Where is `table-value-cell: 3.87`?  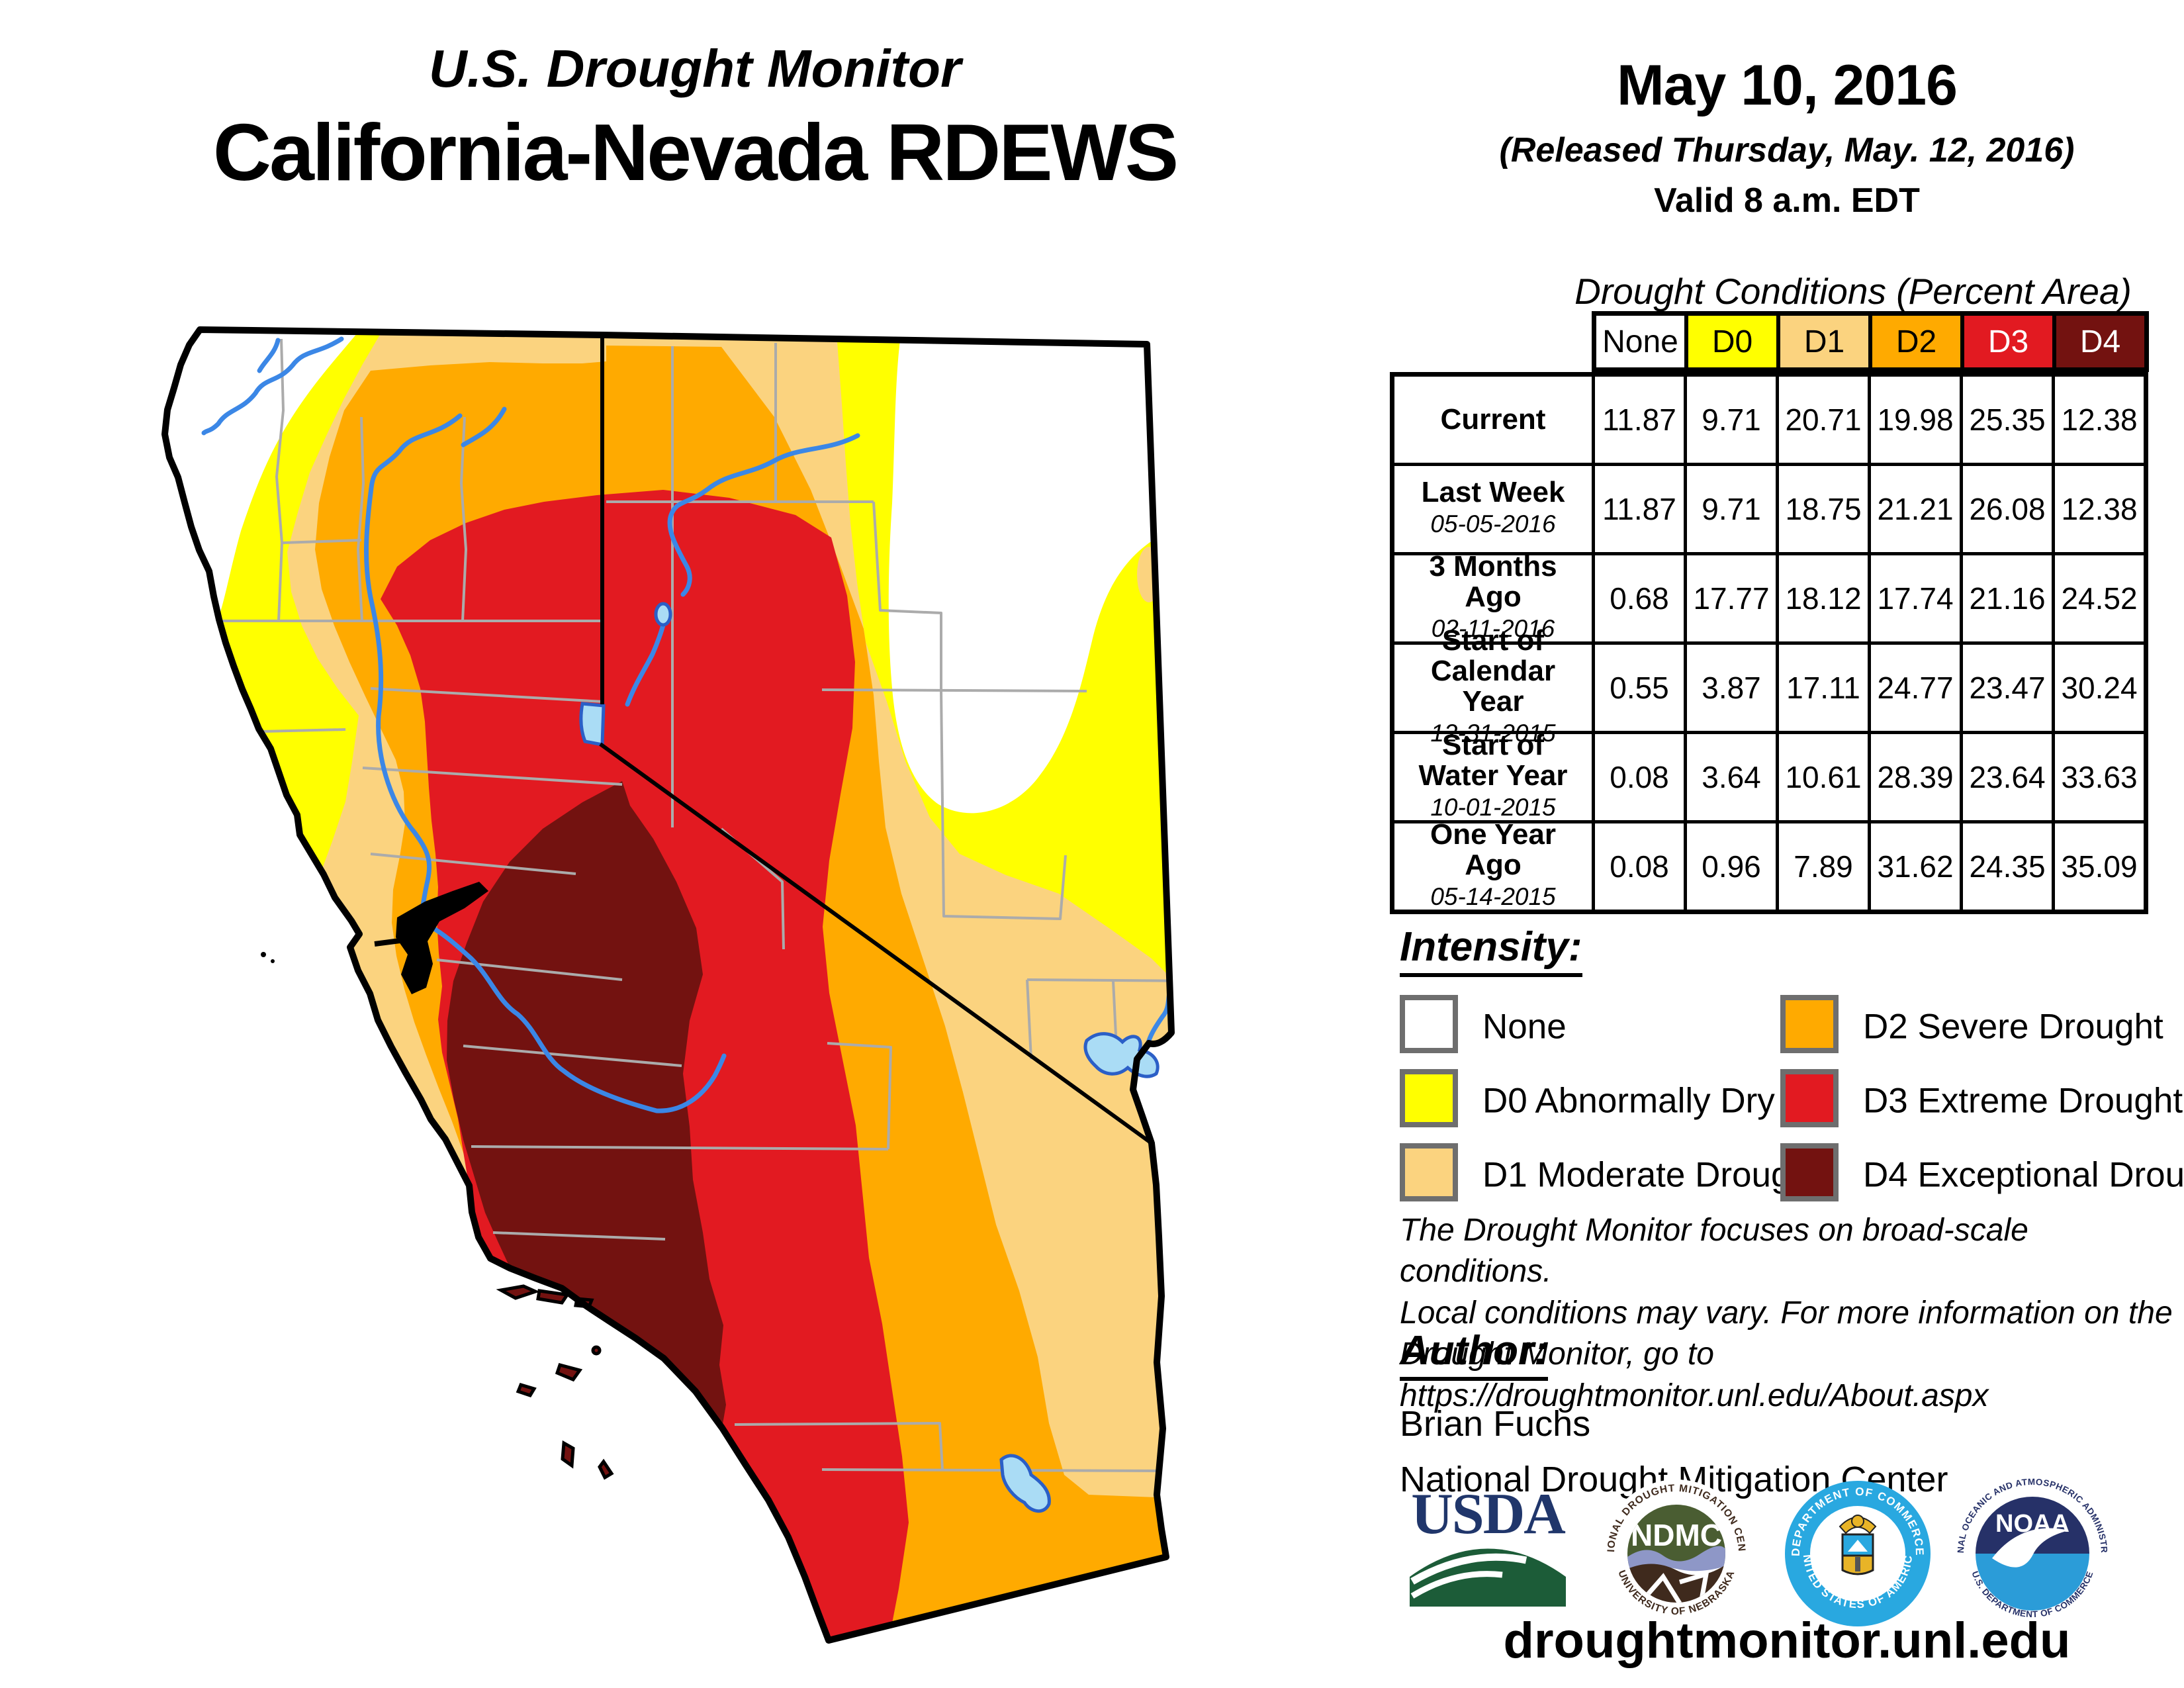
table-value-cell: 3.87 is located at coordinates (1730, 686).